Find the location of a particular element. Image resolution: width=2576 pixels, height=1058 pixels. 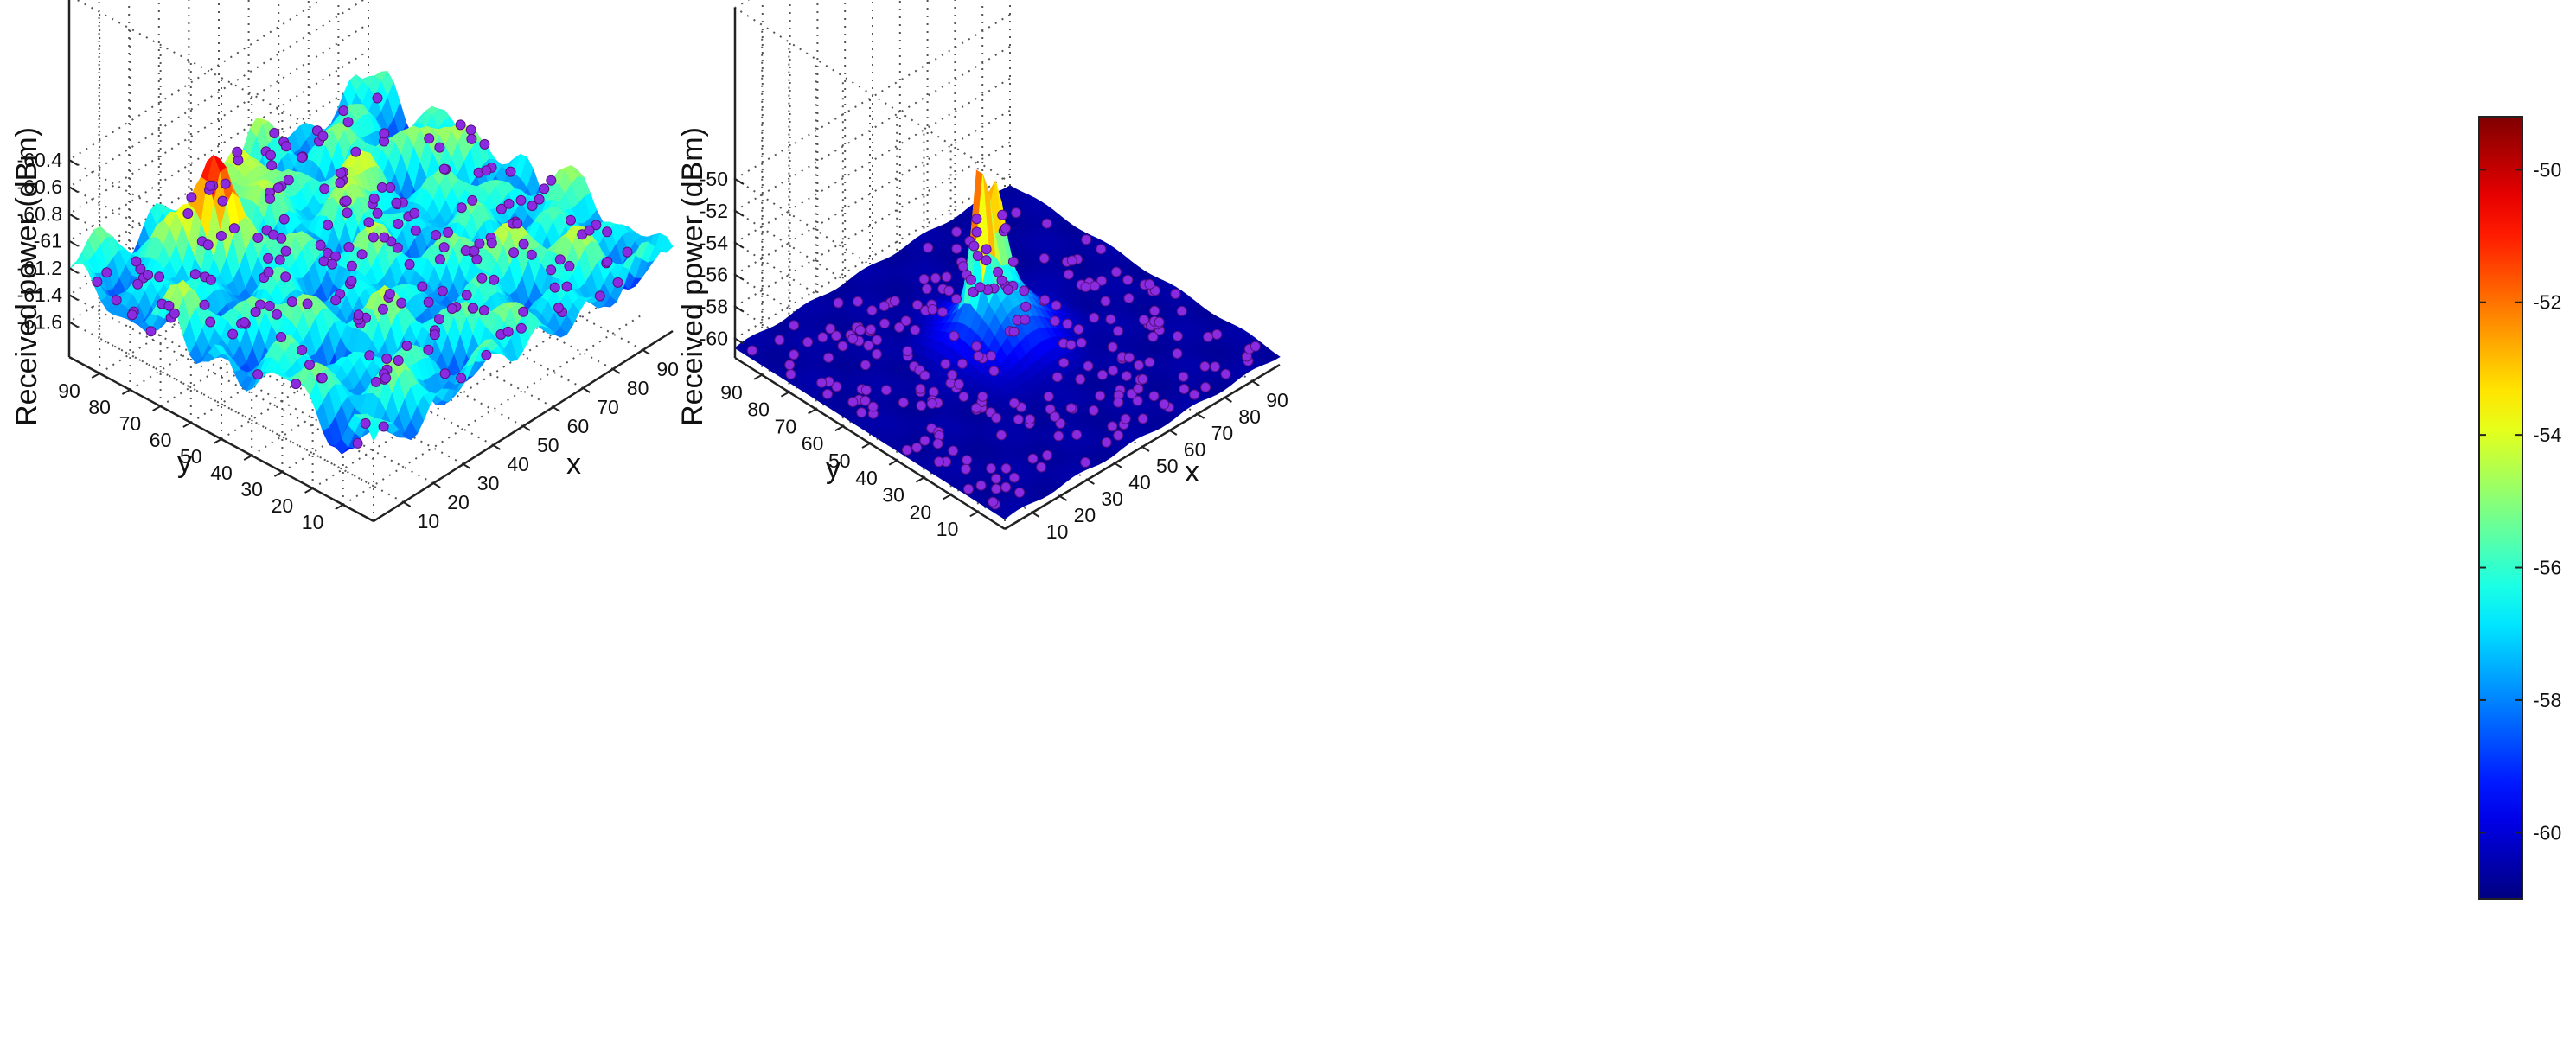

x-tick-label: 10 is located at coordinates (429, 521).